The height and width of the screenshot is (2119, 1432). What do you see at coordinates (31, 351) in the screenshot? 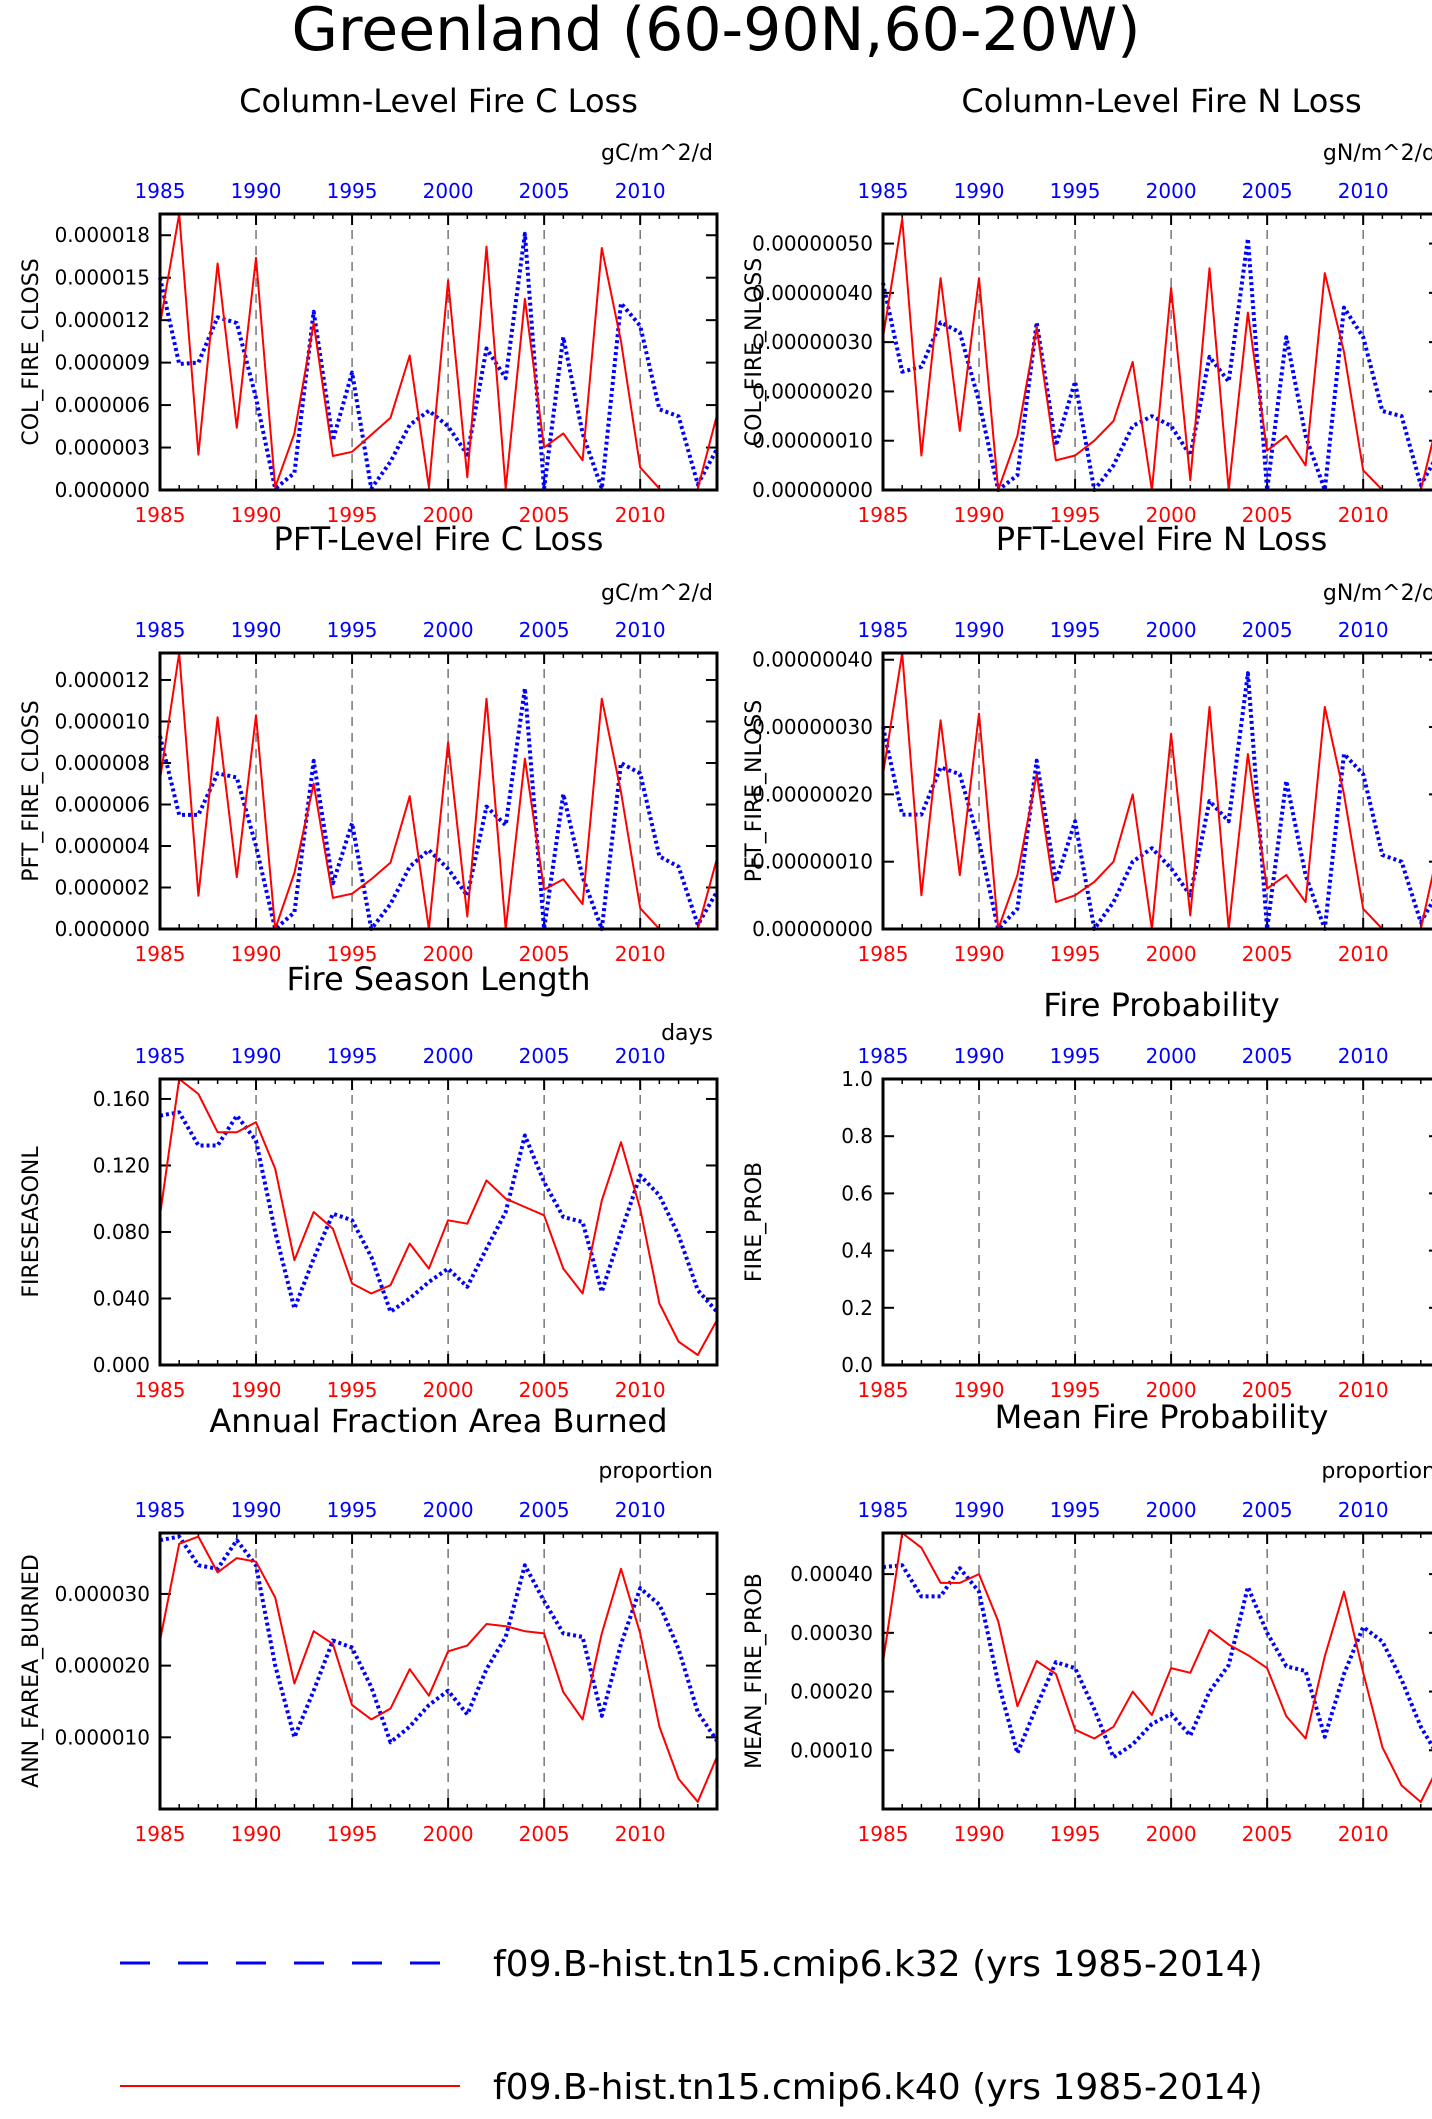
I see `y-axis-label: COL_FIRE_CLOSS` at bounding box center [31, 351].